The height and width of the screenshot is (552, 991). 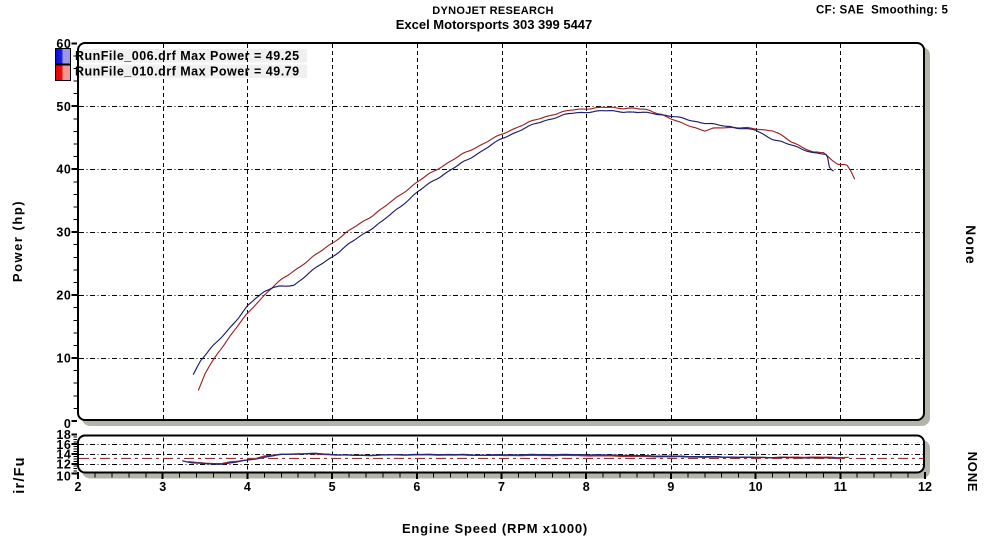 I want to click on svg-text: 30, so click(x=63, y=233).